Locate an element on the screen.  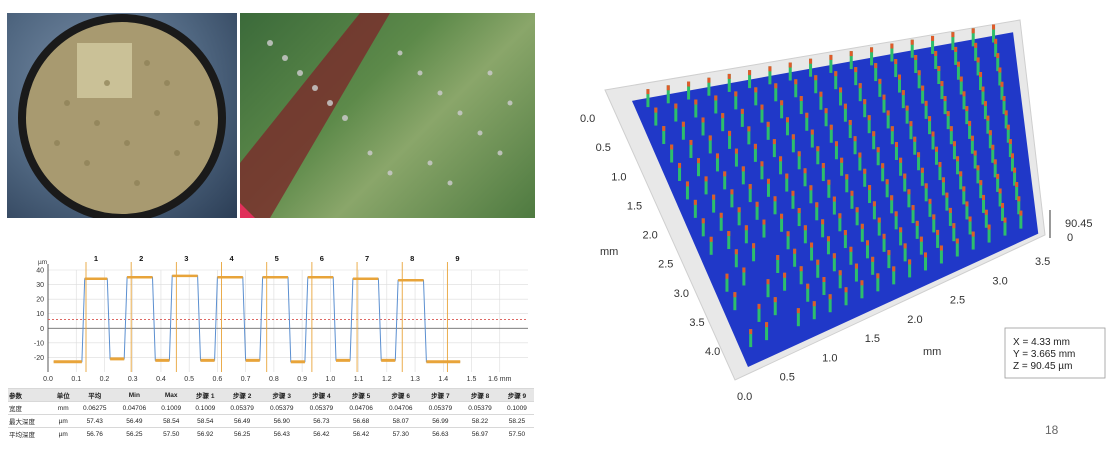
table-cell: 0.04706 is located at coordinates (361, 408).